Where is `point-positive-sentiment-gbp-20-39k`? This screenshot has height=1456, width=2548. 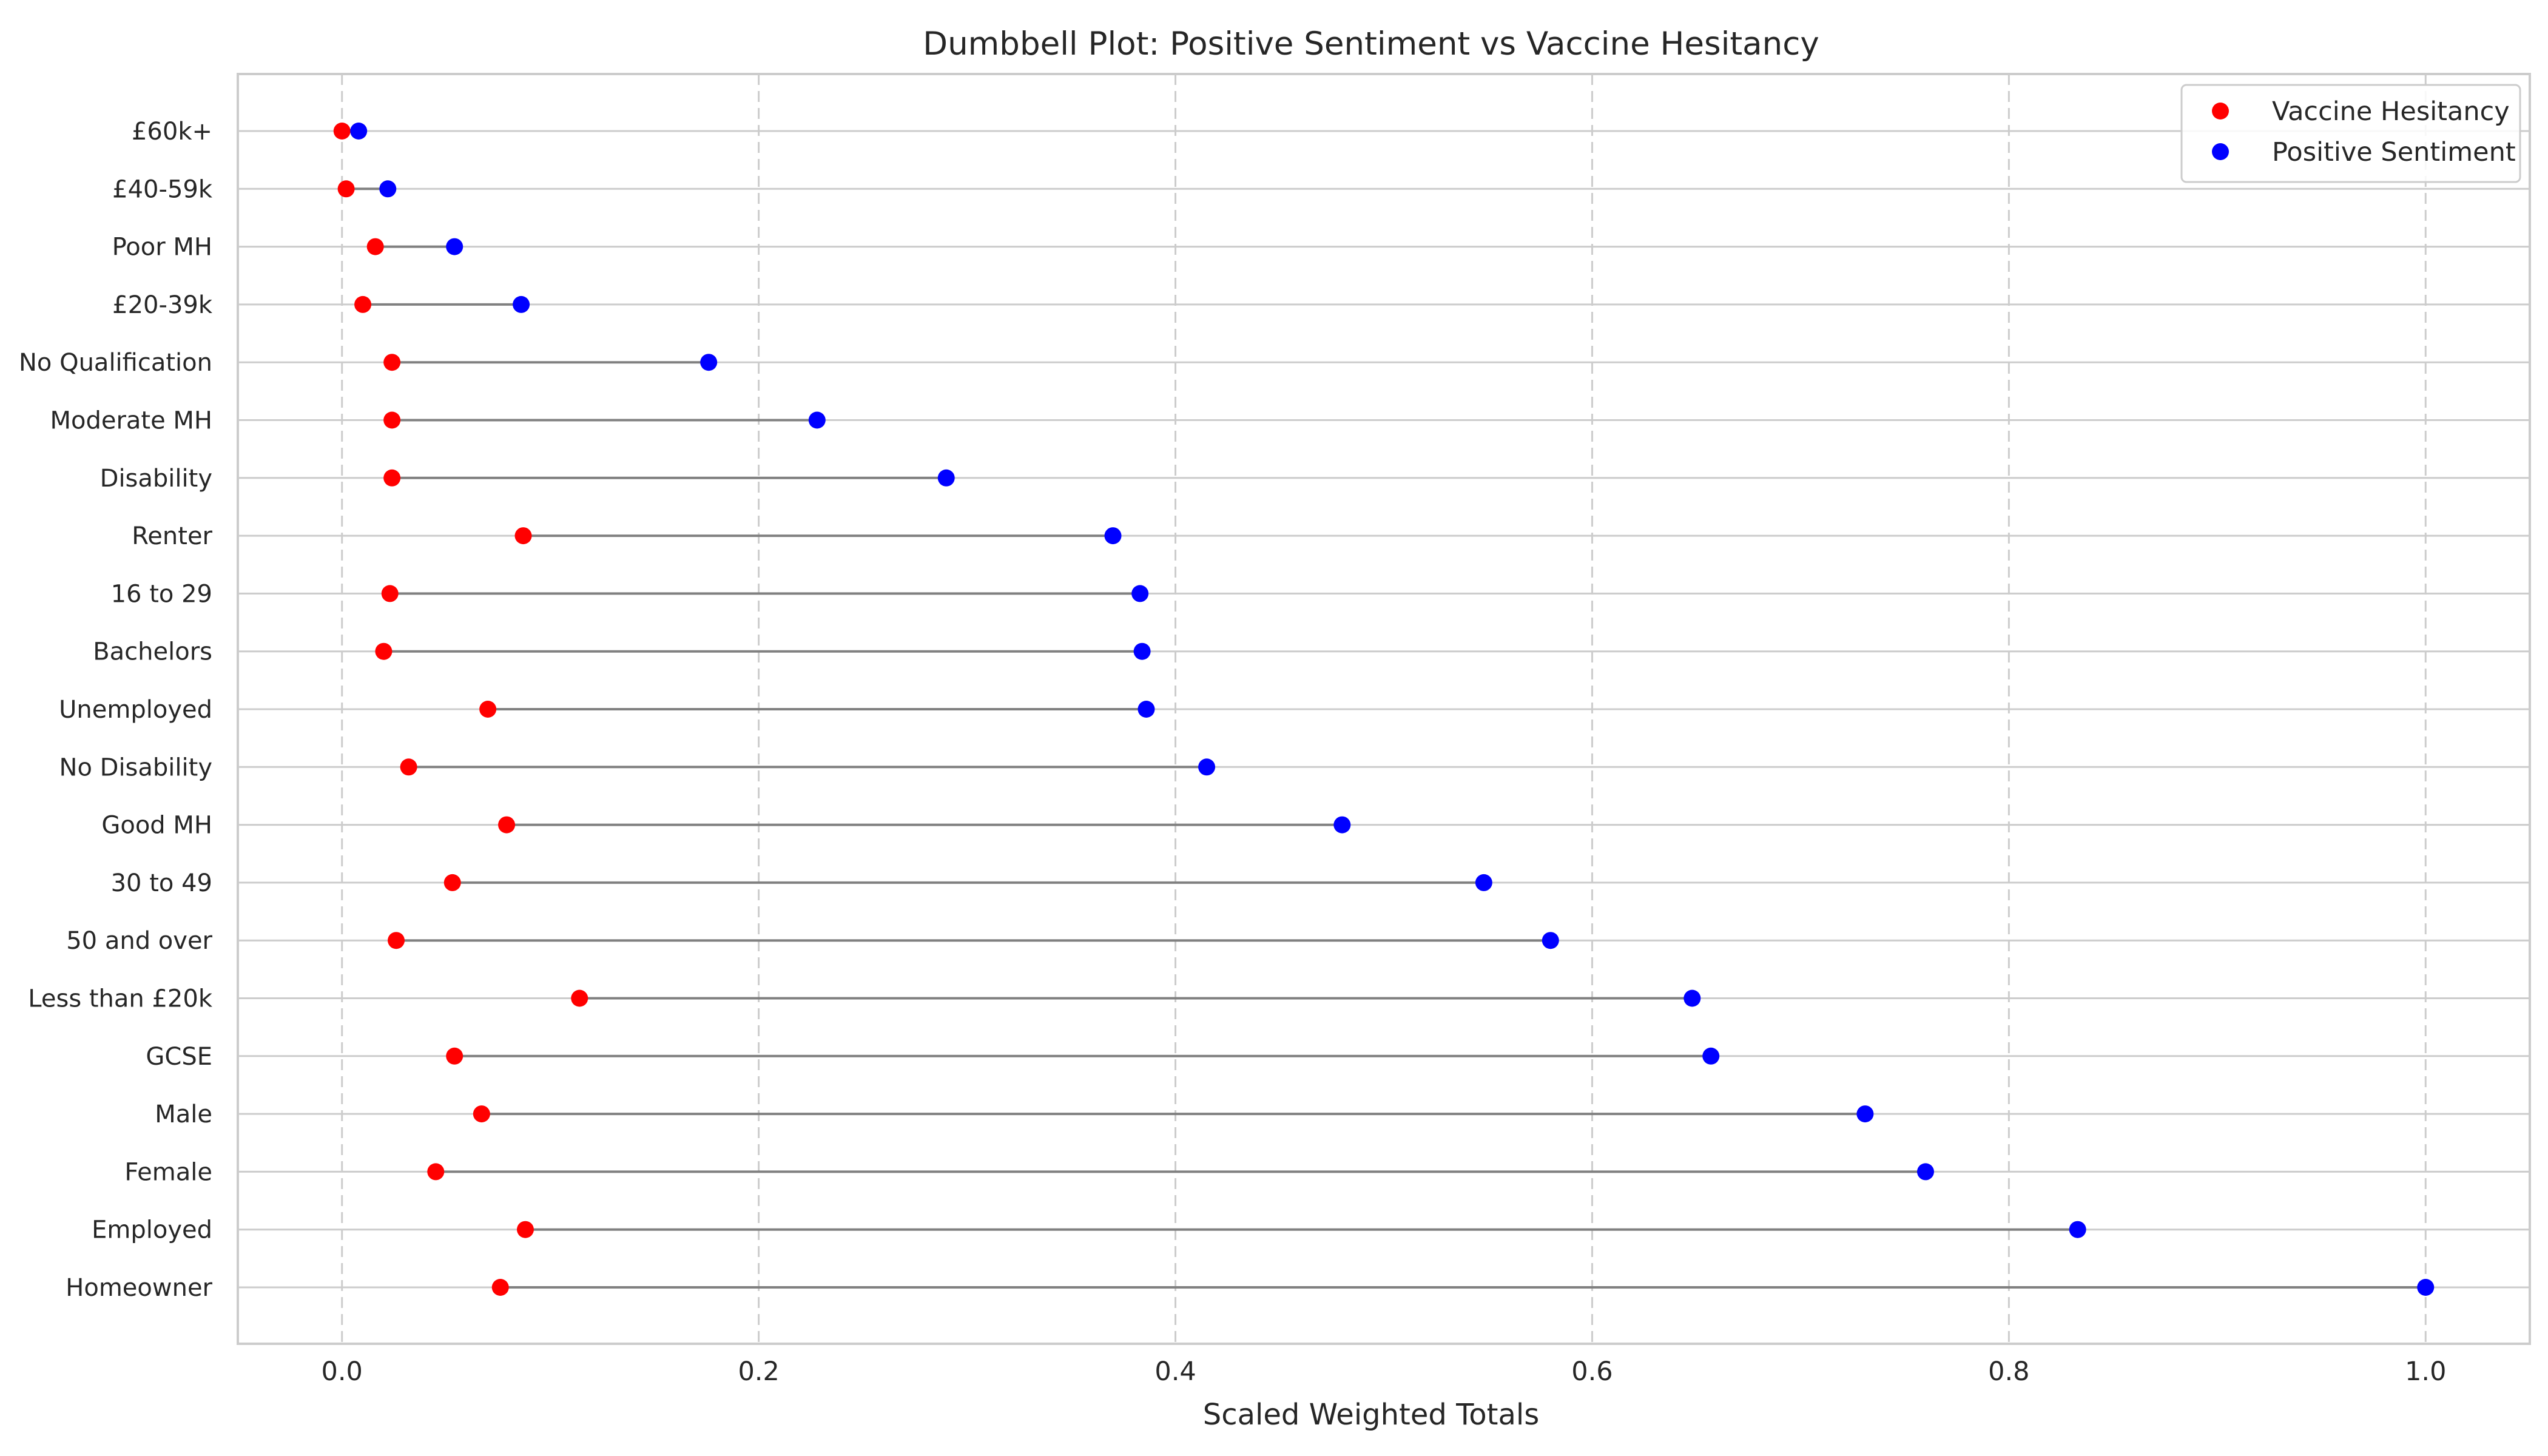
point-positive-sentiment-gbp-20-39k is located at coordinates (521, 304).